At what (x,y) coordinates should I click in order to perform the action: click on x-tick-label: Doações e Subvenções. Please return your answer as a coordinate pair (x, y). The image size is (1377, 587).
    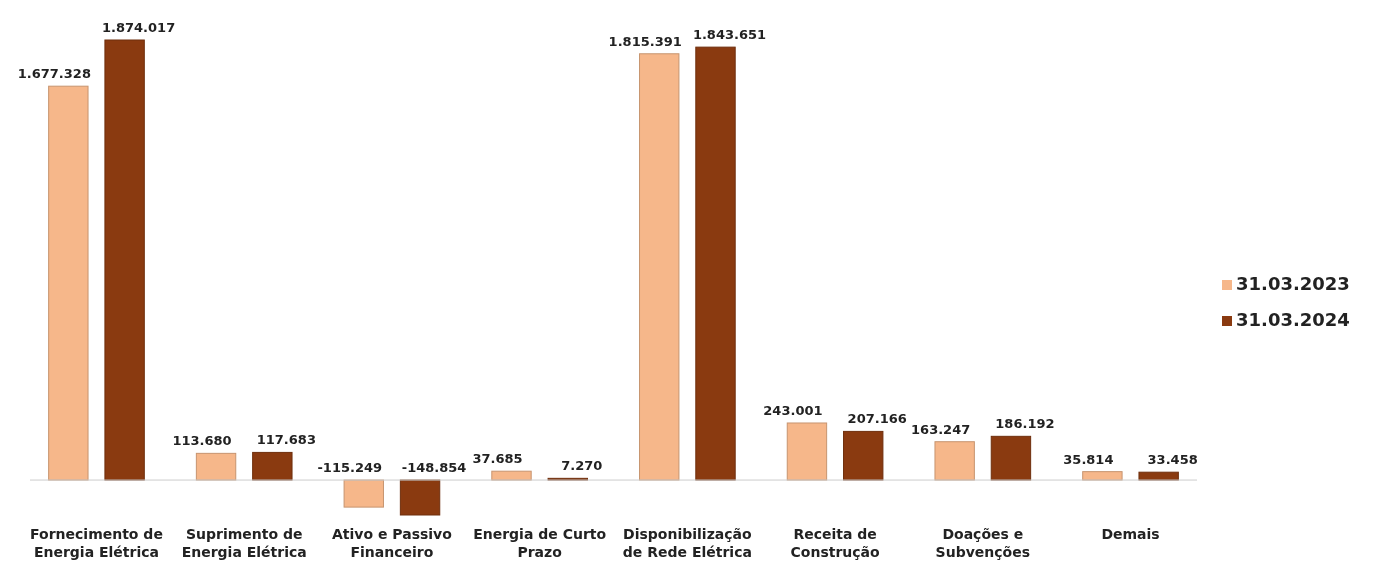
    Looking at the image, I should click on (983, 543).